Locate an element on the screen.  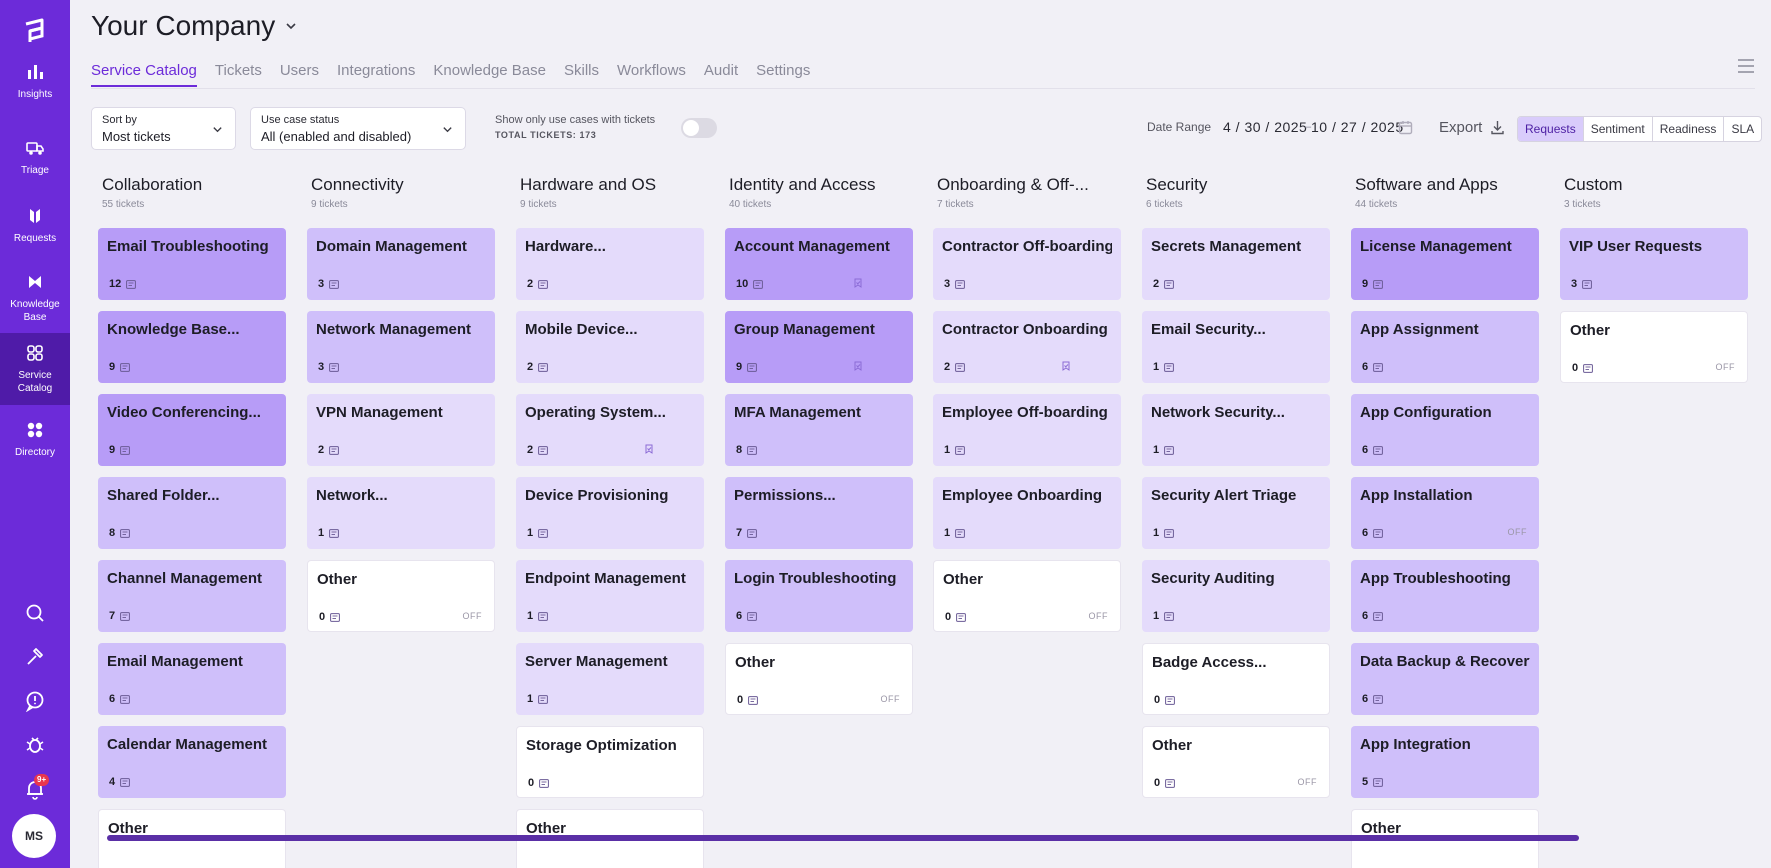
use-case-card: App Integration 5 is located at coordinates (1445, 762).